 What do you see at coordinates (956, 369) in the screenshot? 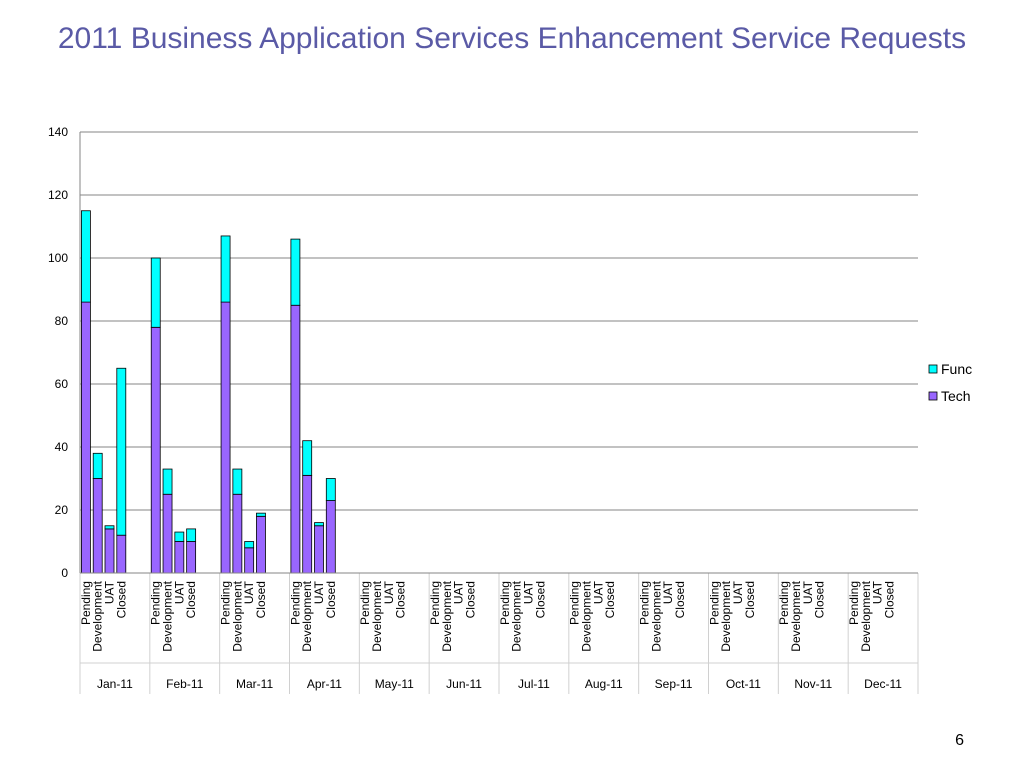
I see `legend-label: Func` at bounding box center [956, 369].